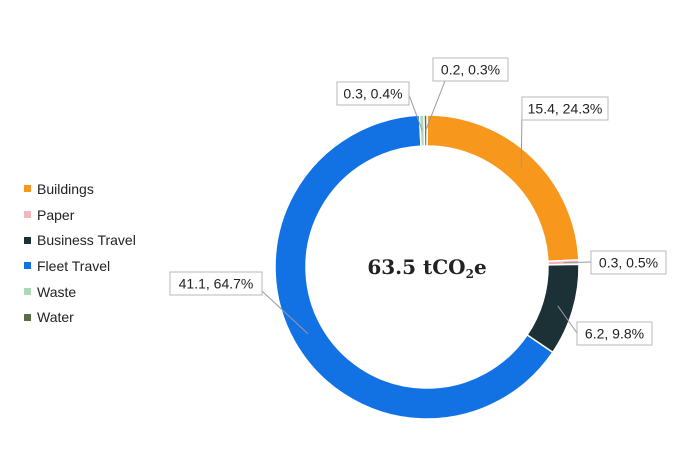 This screenshot has width=695, height=456. I want to click on data-label-business-travel: 6.2, 9.8%, so click(614, 333).